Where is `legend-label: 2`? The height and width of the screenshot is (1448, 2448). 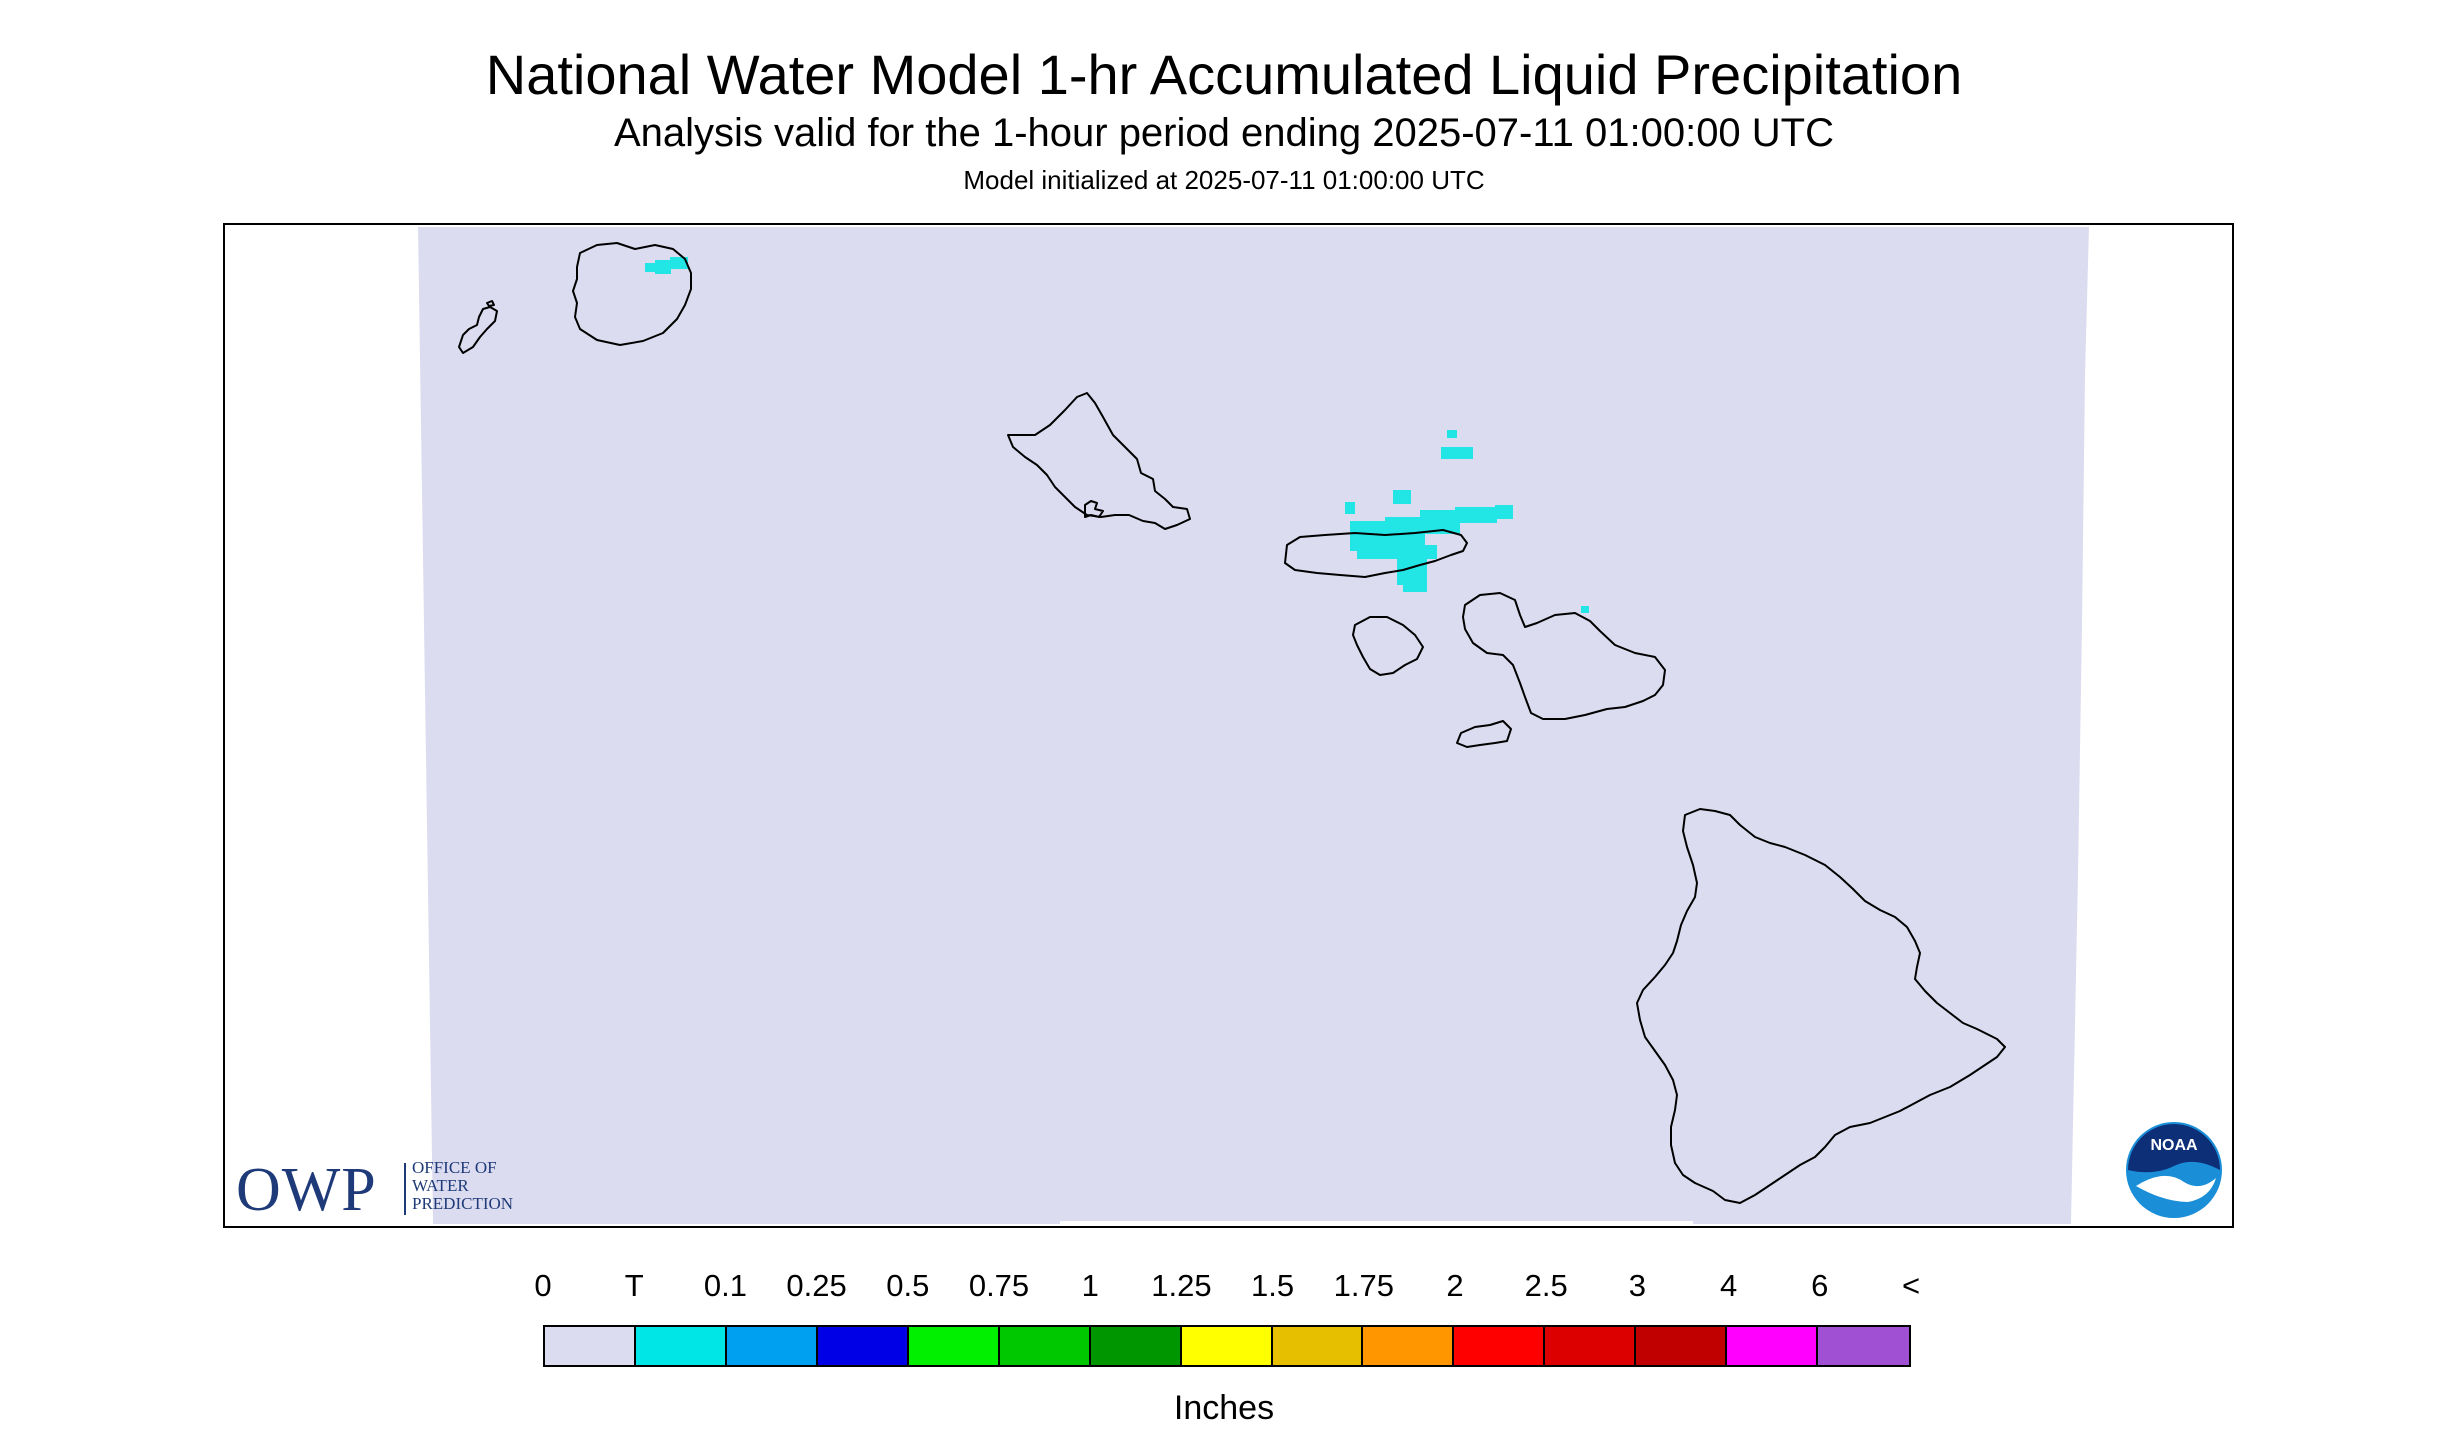
legend-label: 2 is located at coordinates (1455, 1285).